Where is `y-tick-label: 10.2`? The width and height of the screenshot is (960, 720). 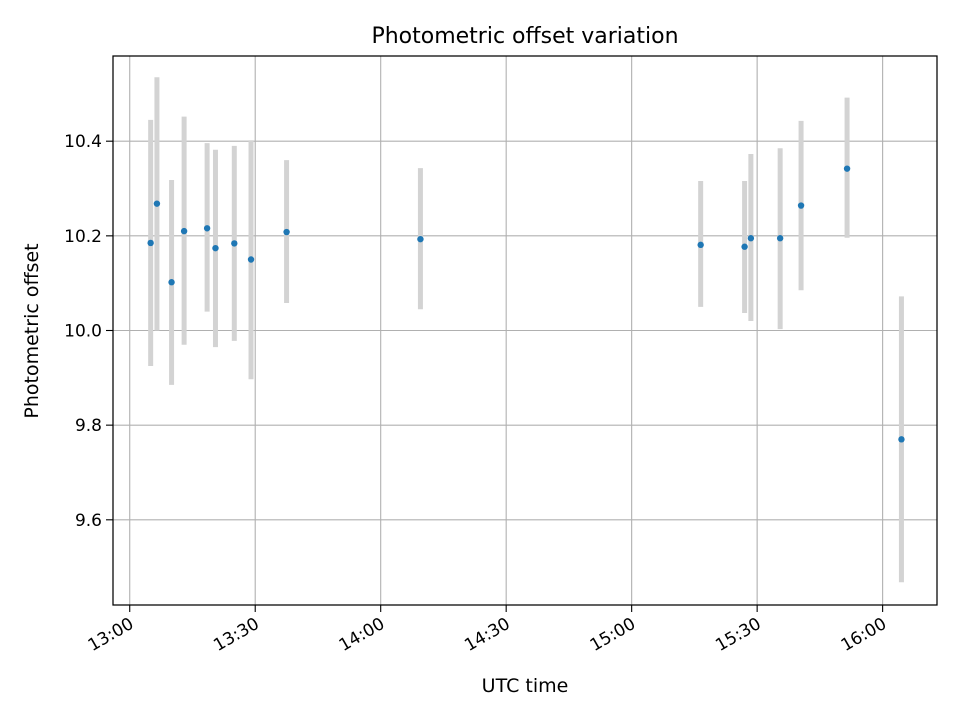 y-tick-label: 10.2 is located at coordinates (83, 237).